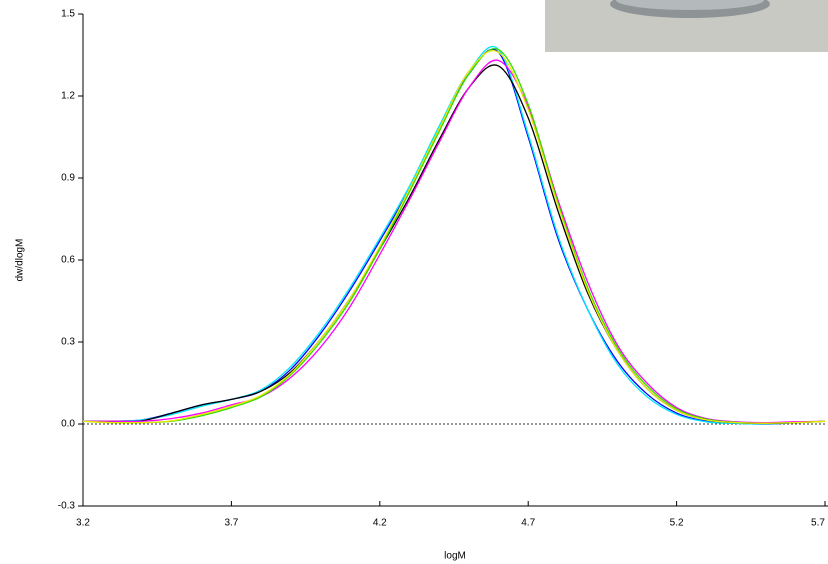 This screenshot has width=828, height=564. I want to click on x-tick-label: 4.7, so click(528, 523).